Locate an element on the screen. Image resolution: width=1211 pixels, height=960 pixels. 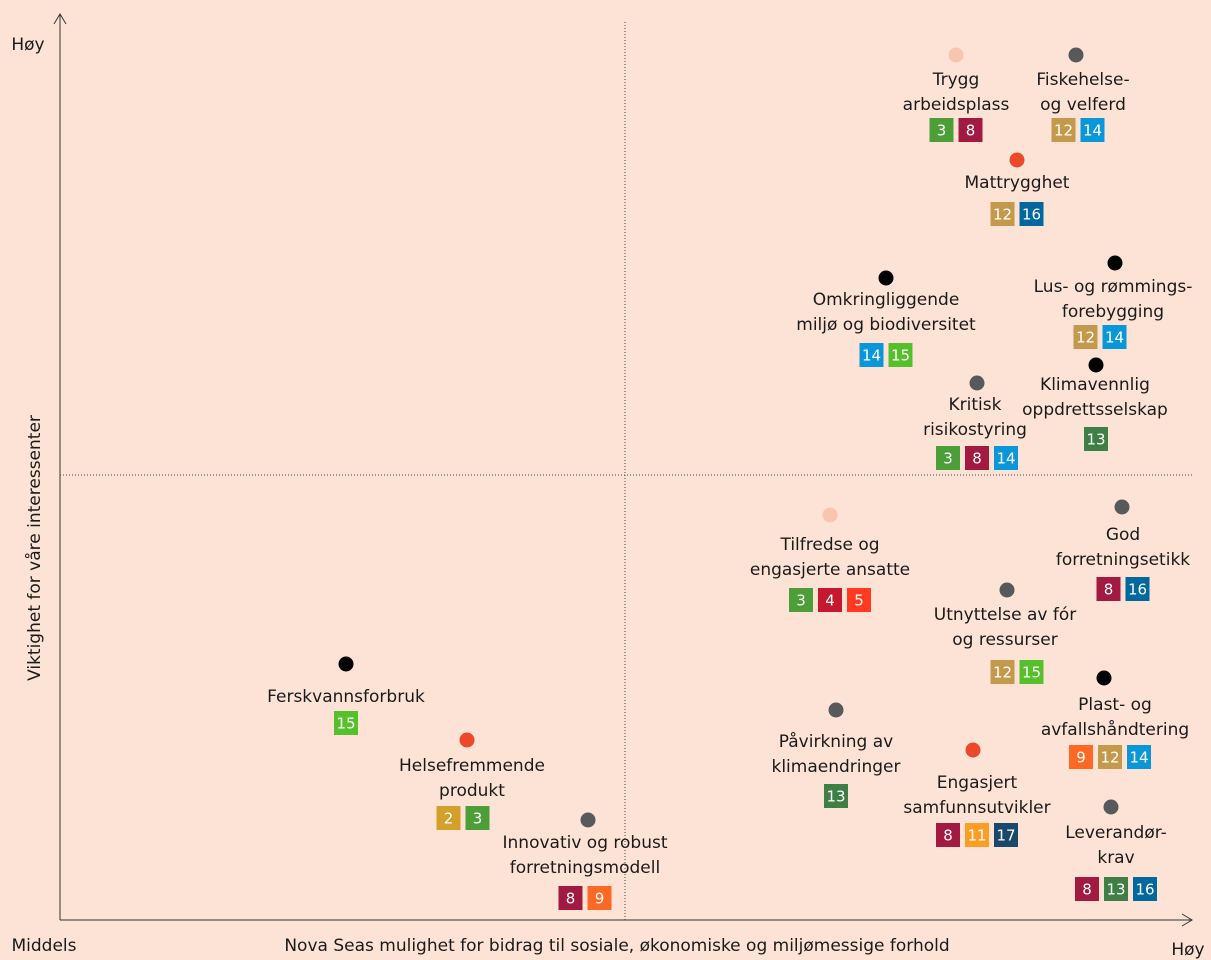
topic-label: Innovativ og robust is located at coordinates (585, 843).